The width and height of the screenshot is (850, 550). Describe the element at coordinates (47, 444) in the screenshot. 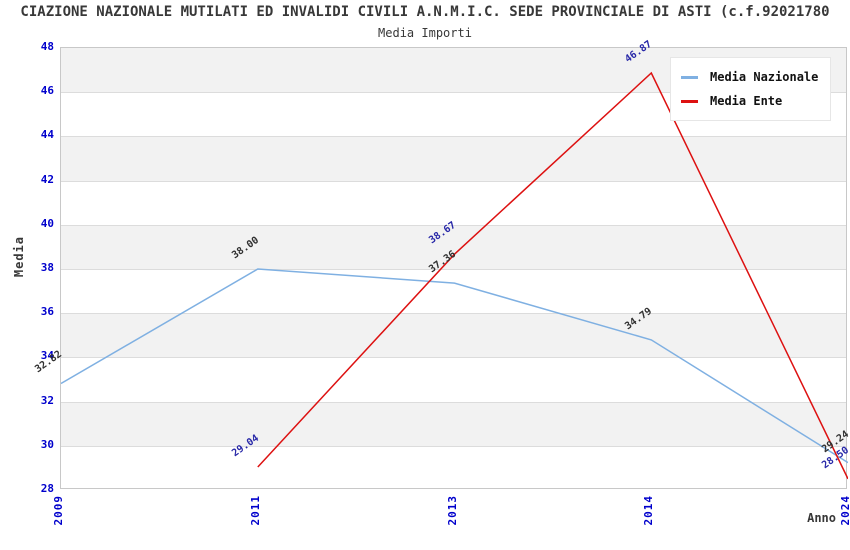

I see `y-tick-label: 30` at that location.